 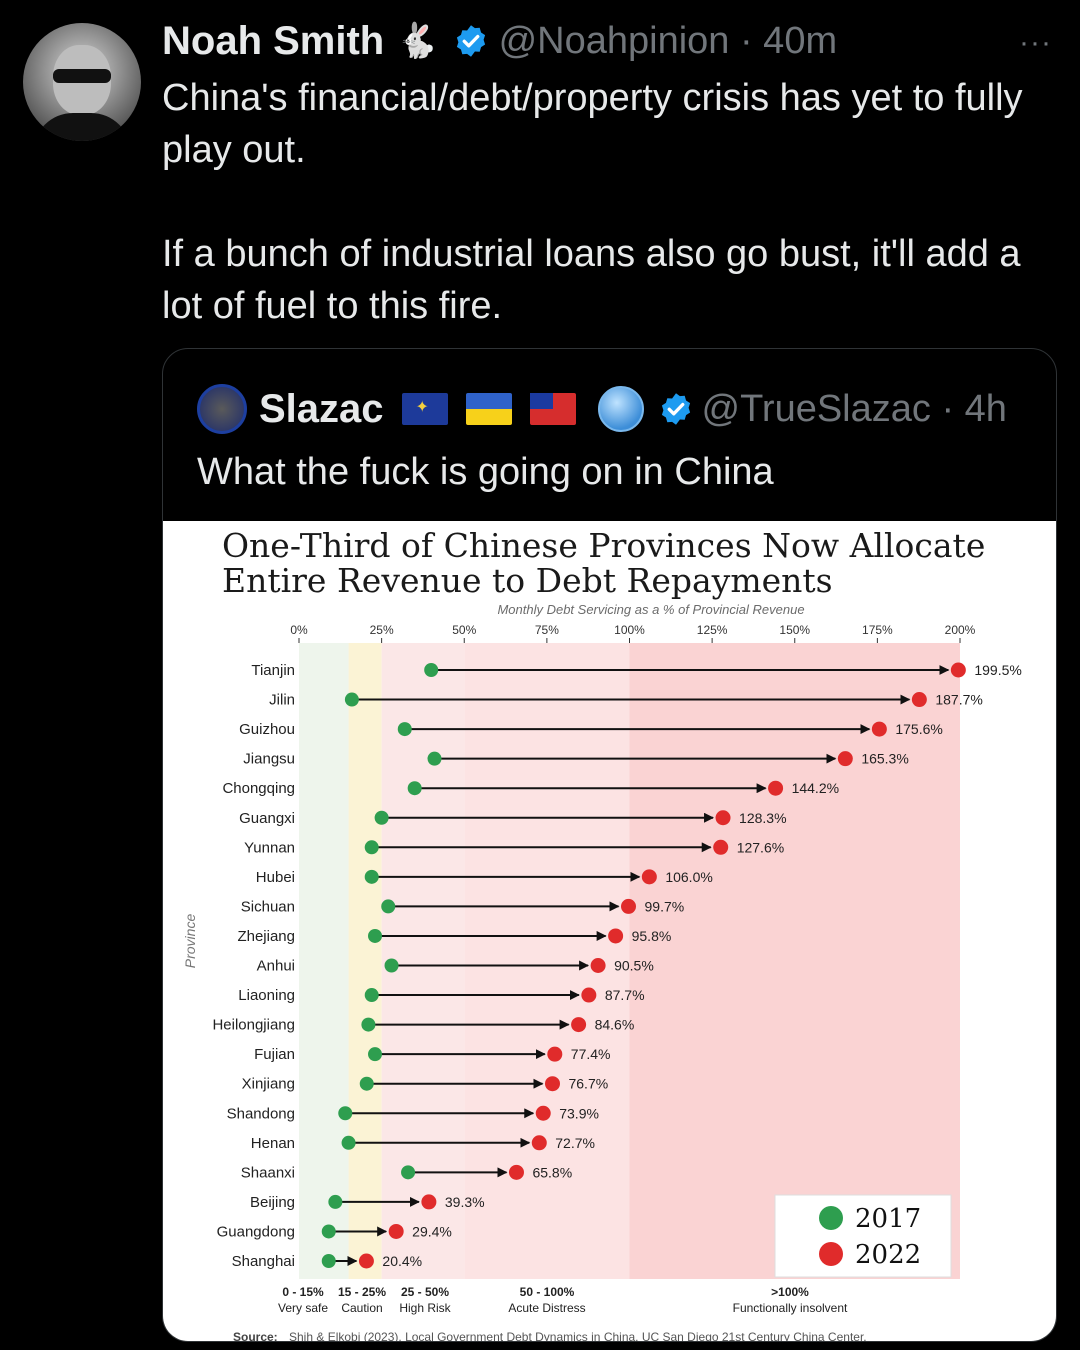 I want to click on value-label: 87.7%, so click(x=625, y=995).